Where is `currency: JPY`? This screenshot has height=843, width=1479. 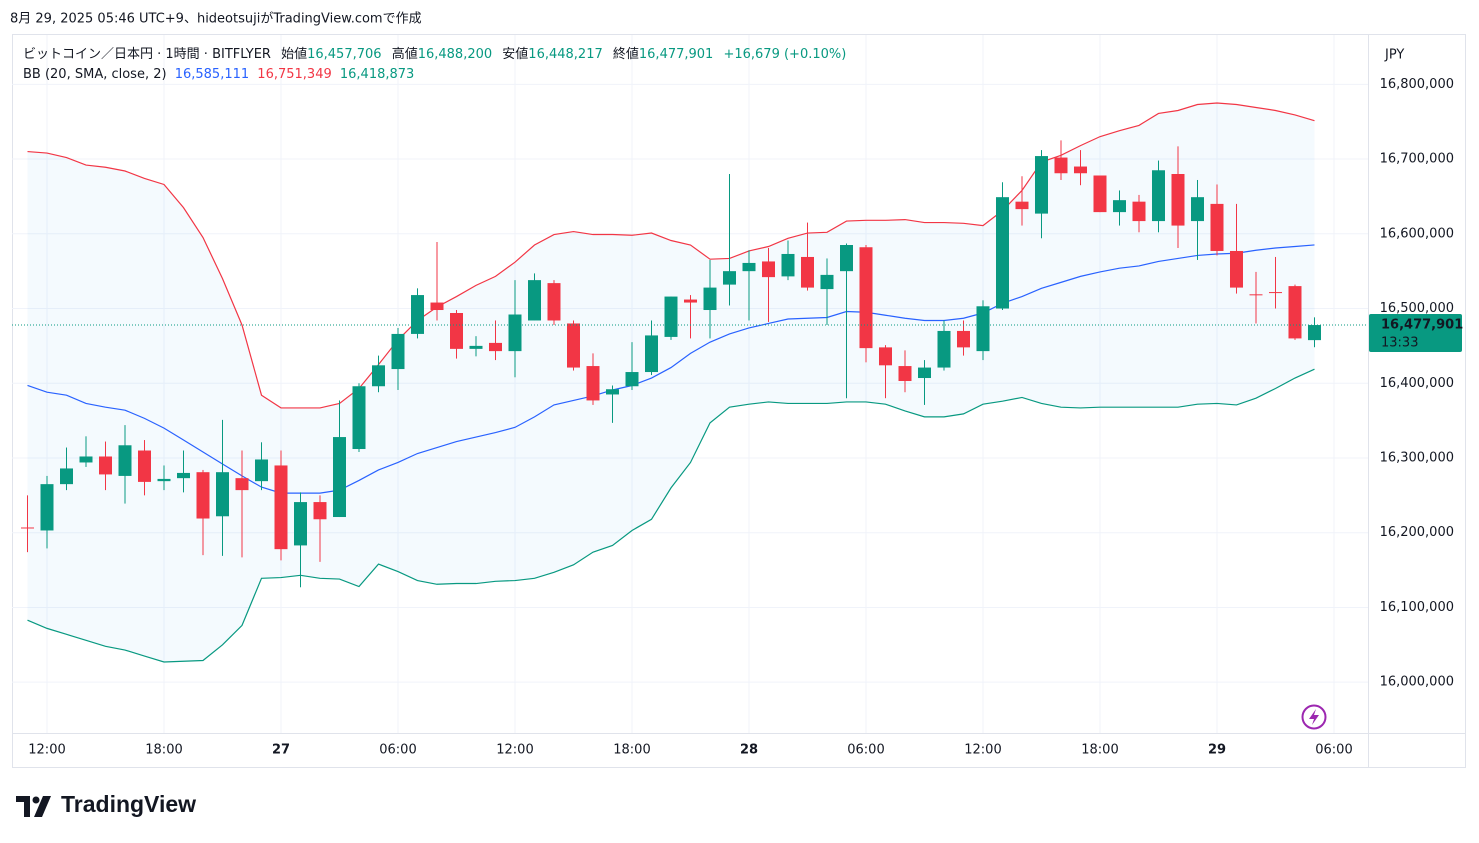
currency: JPY is located at coordinates (1394, 55).